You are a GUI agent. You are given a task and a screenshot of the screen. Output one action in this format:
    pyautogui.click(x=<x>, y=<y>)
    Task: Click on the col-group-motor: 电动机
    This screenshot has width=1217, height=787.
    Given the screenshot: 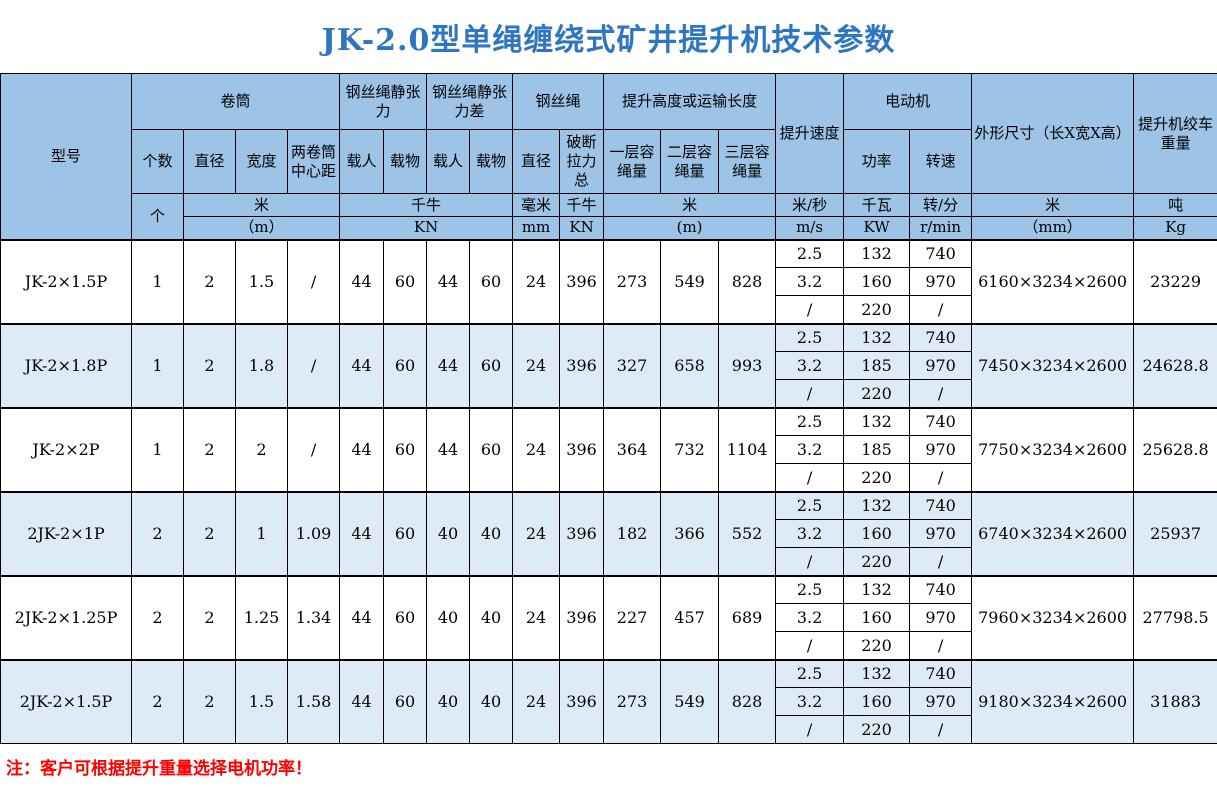 What is the action you would take?
    pyautogui.click(x=908, y=101)
    